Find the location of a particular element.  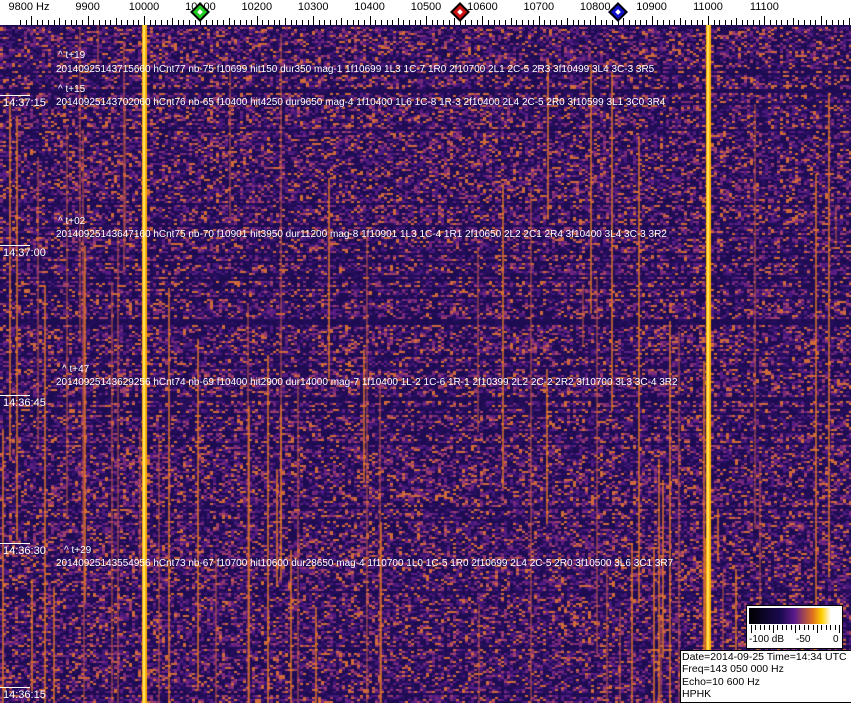

time-label: 14:36:45 is located at coordinates (24, 403).